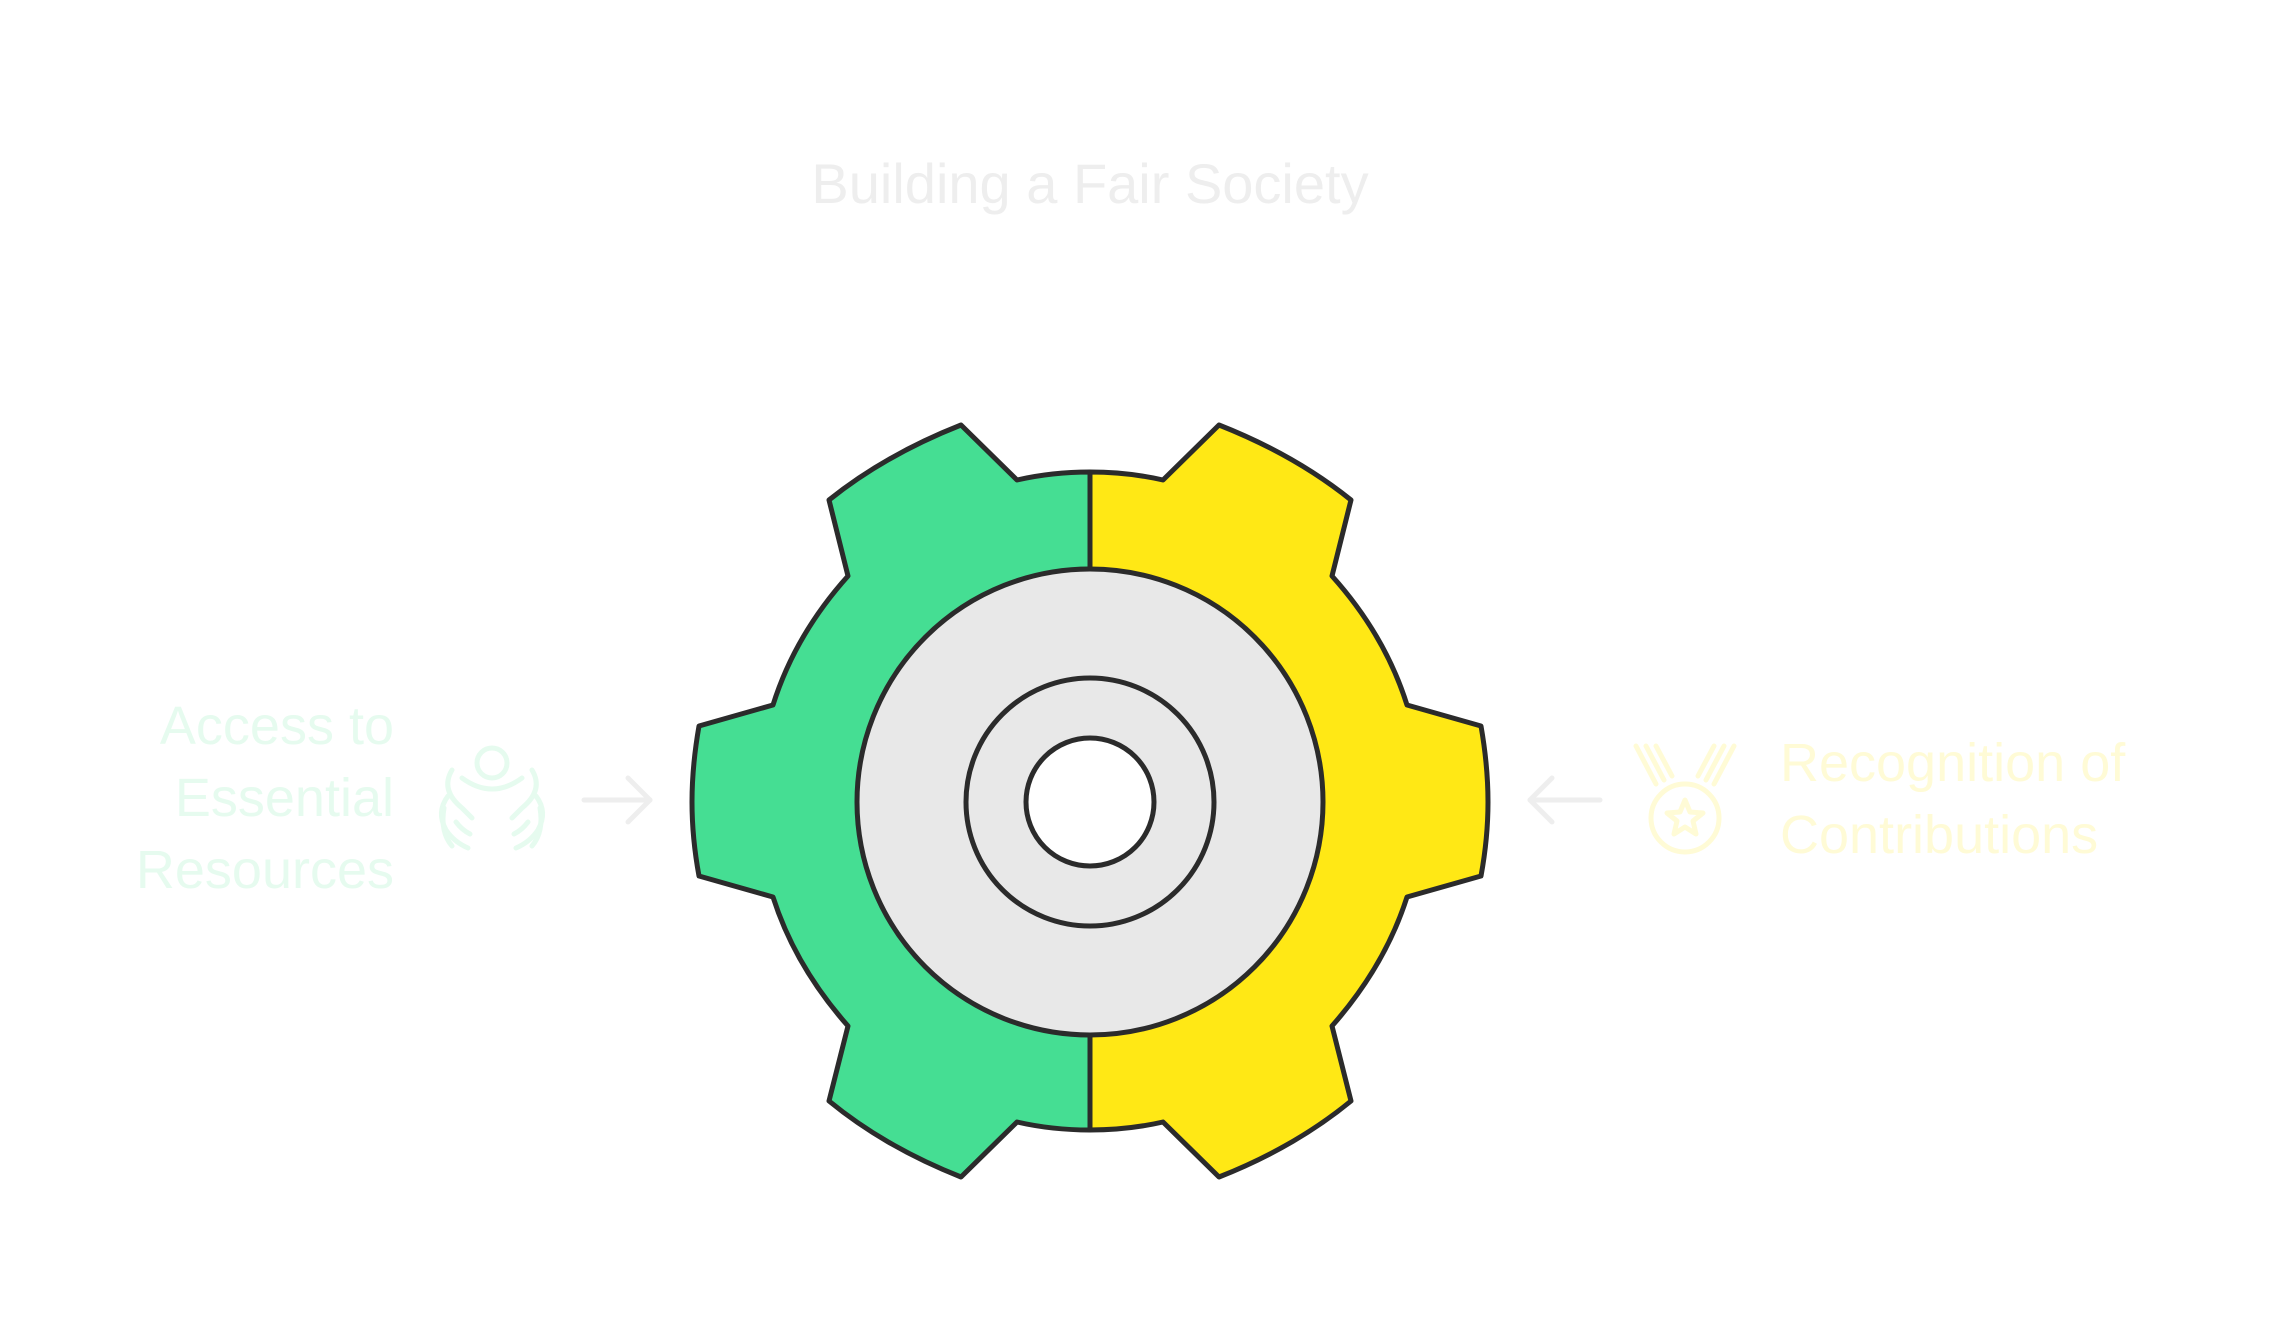 This screenshot has width=2274, height=1320. I want to click on diagram-title: Building a Fair Society, so click(1090, 183).